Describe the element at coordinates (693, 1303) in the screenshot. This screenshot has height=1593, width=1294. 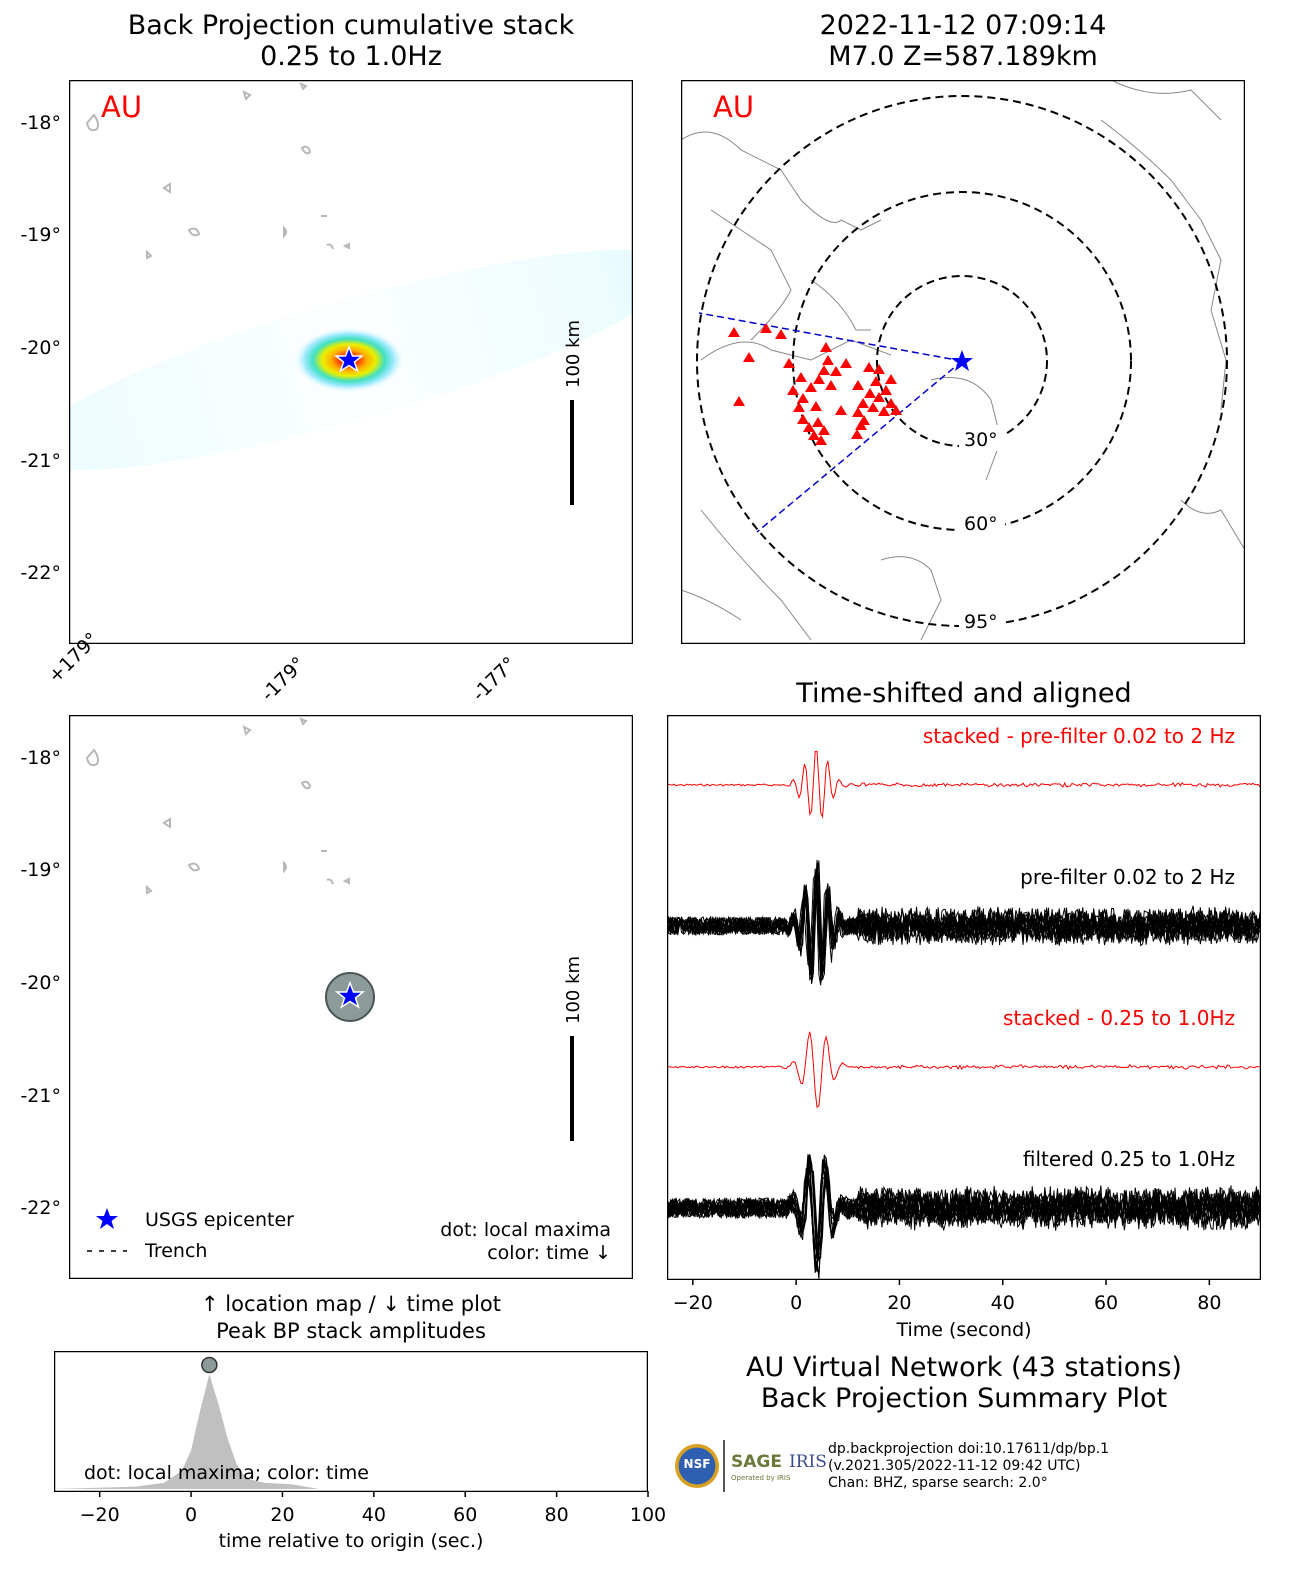
I see `wave-x-tick-label: −20` at that location.